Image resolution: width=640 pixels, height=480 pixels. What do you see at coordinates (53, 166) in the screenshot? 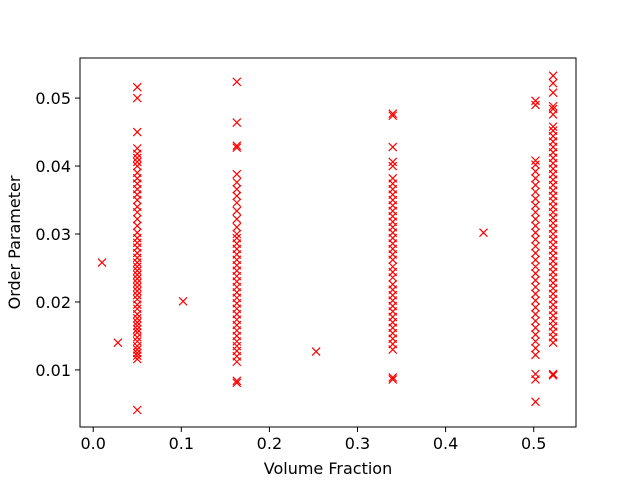
I see `y-tick-label: 0.04` at bounding box center [53, 166].